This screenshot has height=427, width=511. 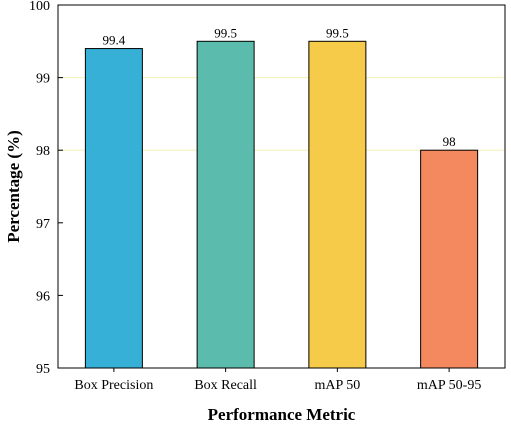 I want to click on y-tick-label: 99, so click(x=43, y=79).